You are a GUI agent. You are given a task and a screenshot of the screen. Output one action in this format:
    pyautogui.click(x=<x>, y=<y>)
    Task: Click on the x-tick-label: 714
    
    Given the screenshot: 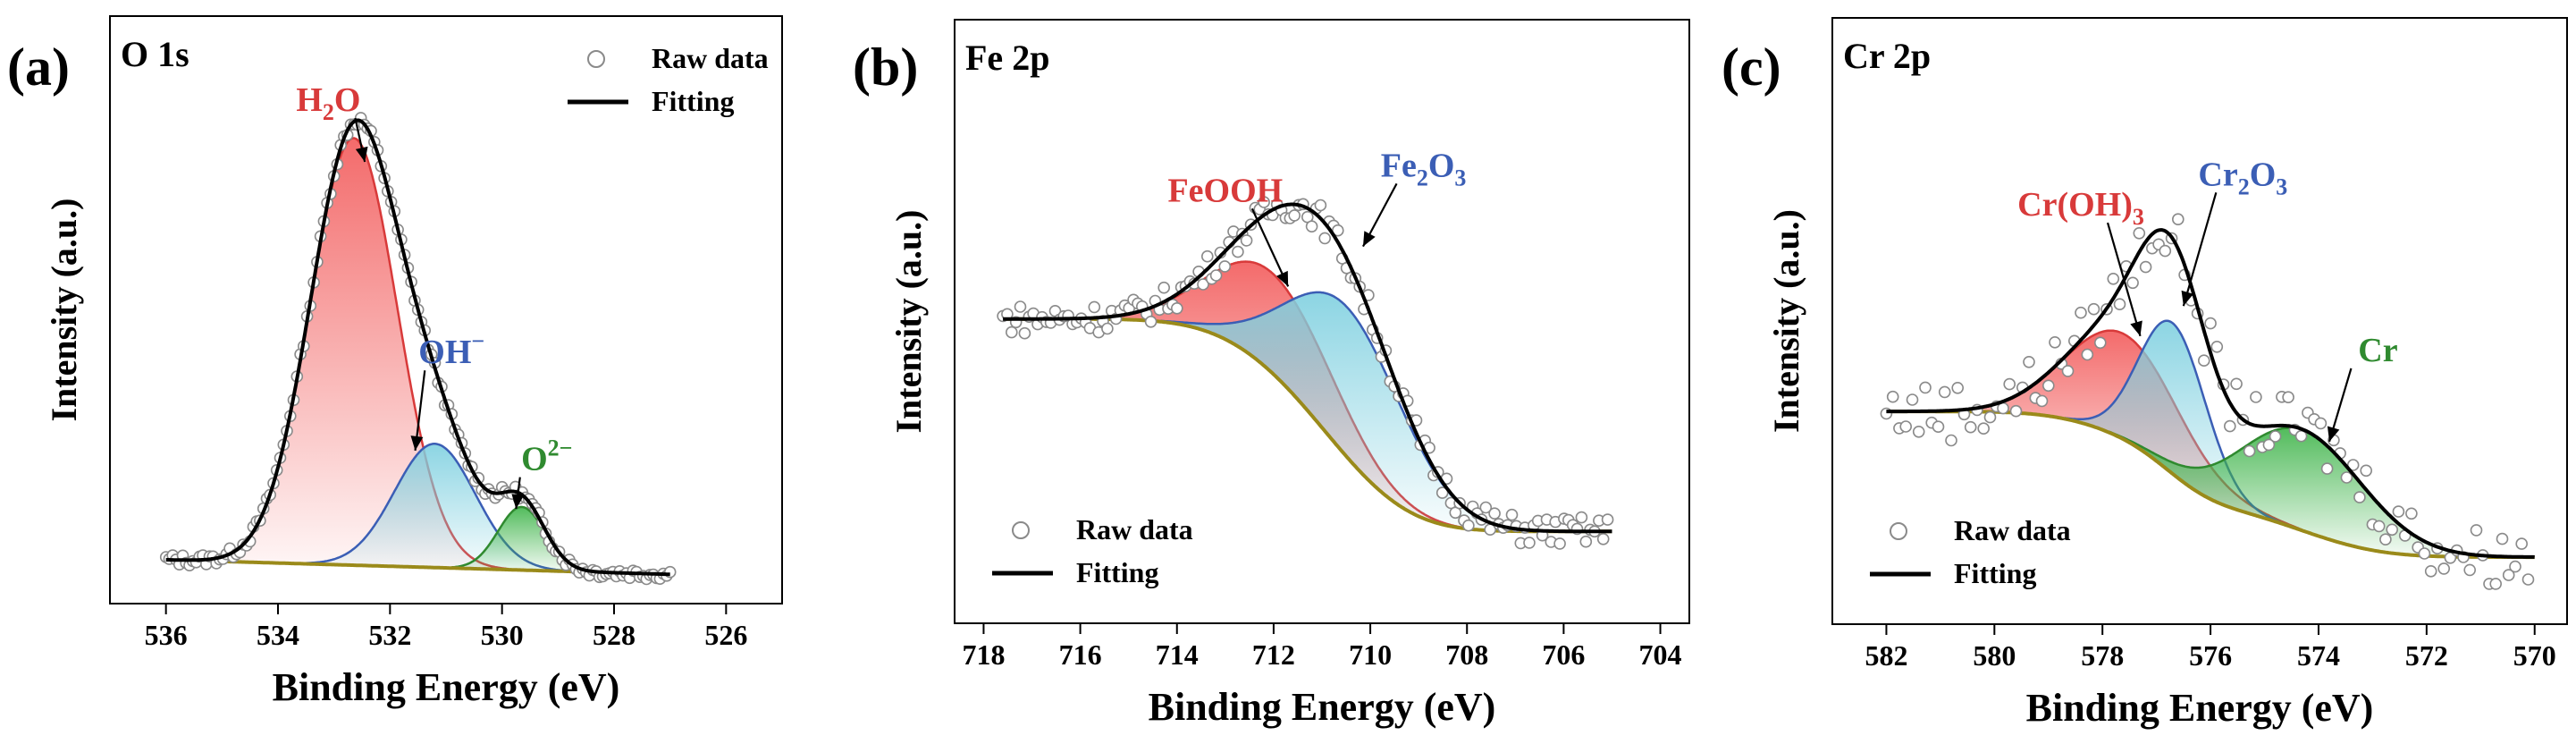 What is the action you would take?
    pyautogui.click(x=1178, y=654)
    